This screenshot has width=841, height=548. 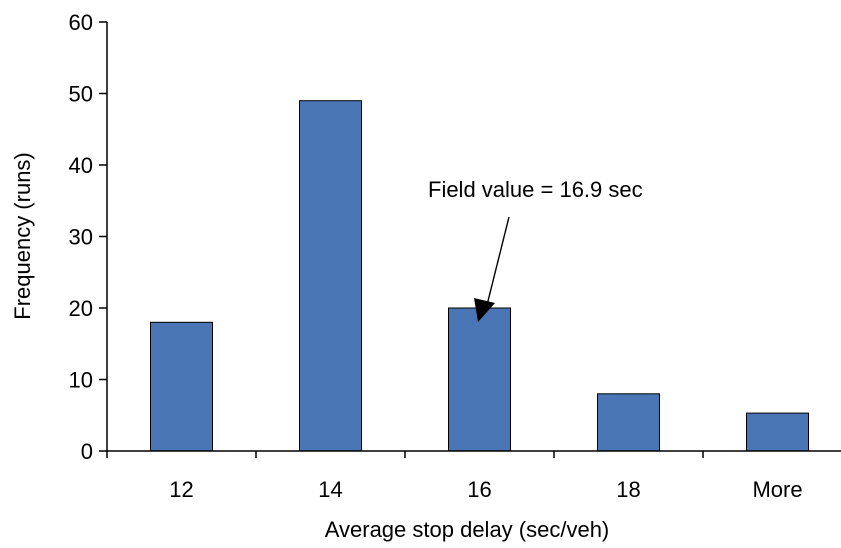 I want to click on x-tick-label: 16, so click(x=479, y=489).